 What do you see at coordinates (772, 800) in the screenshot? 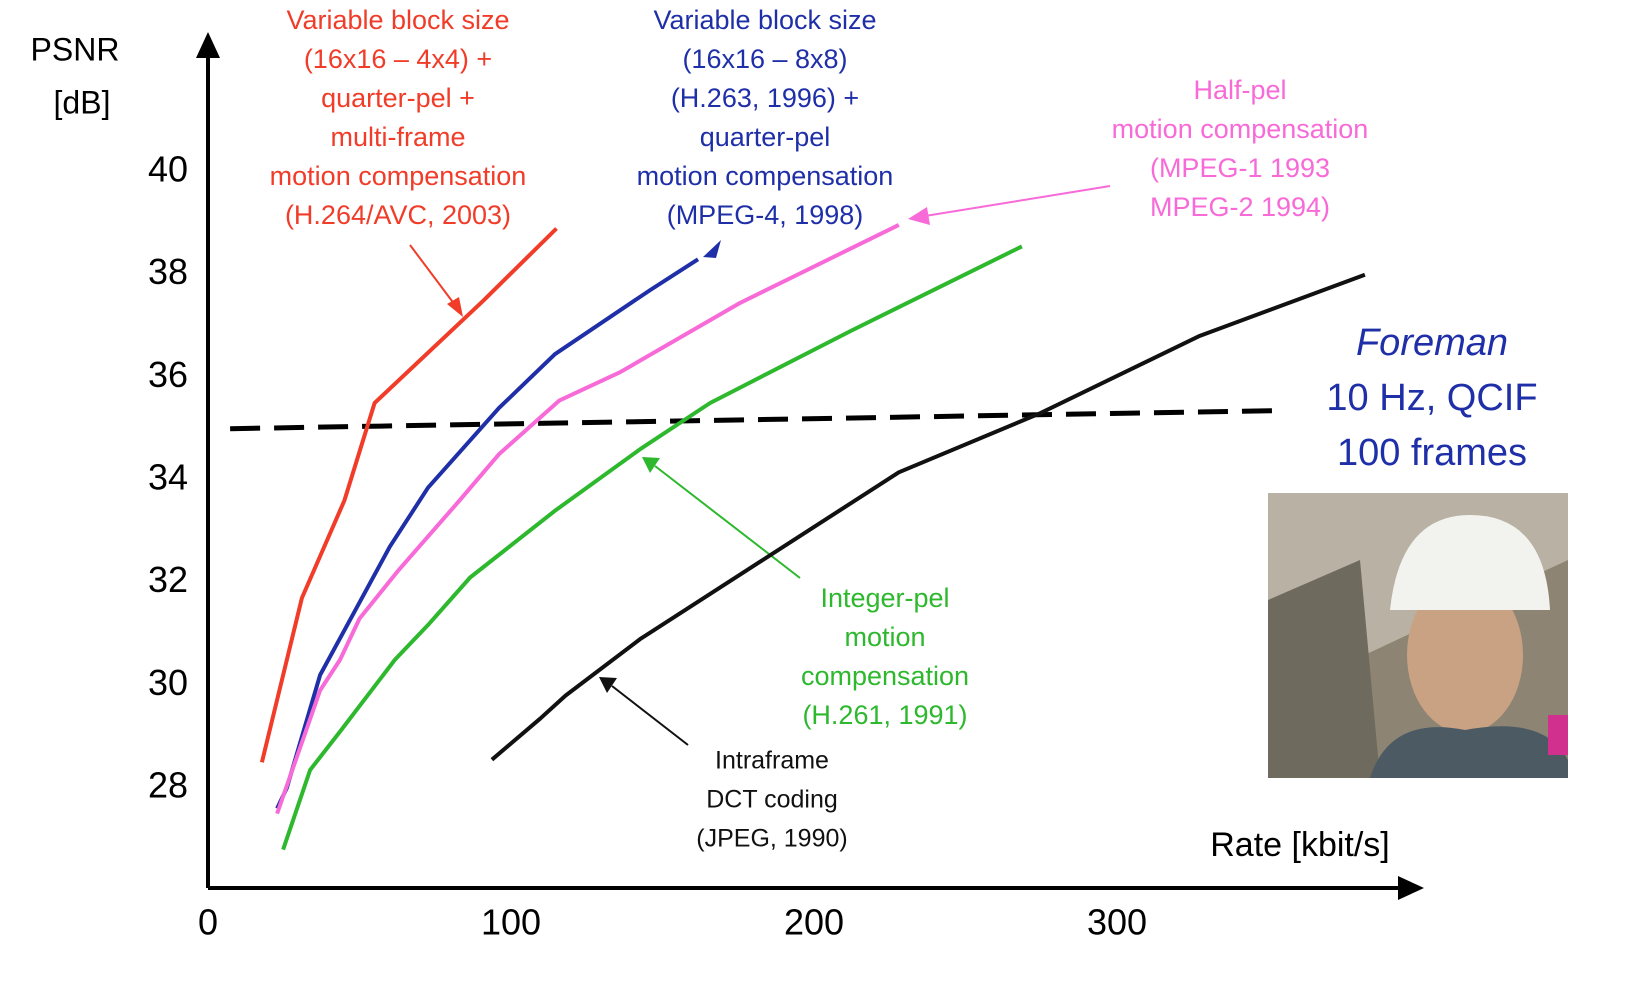
I see `annotation-text: DCT coding` at bounding box center [772, 800].